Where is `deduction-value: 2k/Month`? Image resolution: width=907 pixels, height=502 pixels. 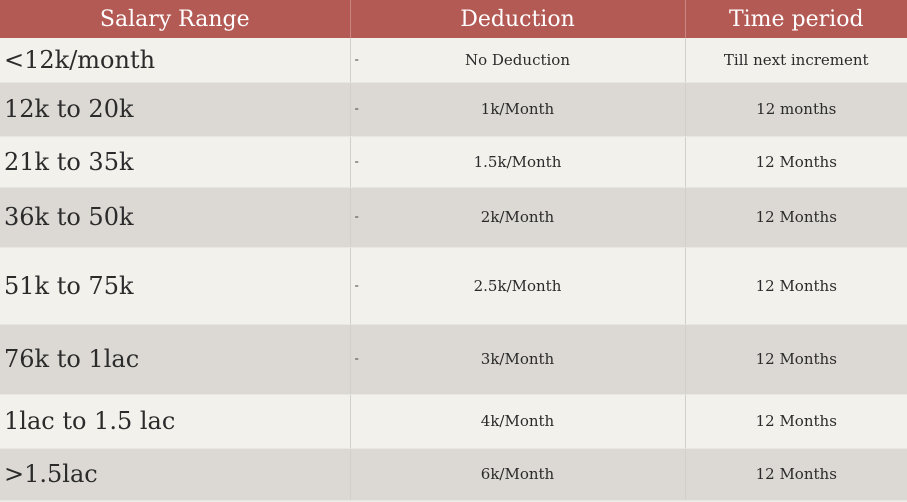 deduction-value: 2k/Month is located at coordinates (517, 217).